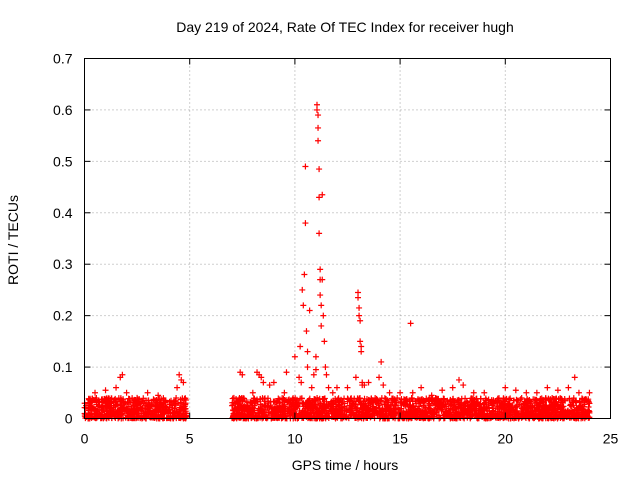 The height and width of the screenshot is (480, 640). What do you see at coordinates (13, 240) in the screenshot?
I see `y-axis-label: ROTI / TECUs` at bounding box center [13, 240].